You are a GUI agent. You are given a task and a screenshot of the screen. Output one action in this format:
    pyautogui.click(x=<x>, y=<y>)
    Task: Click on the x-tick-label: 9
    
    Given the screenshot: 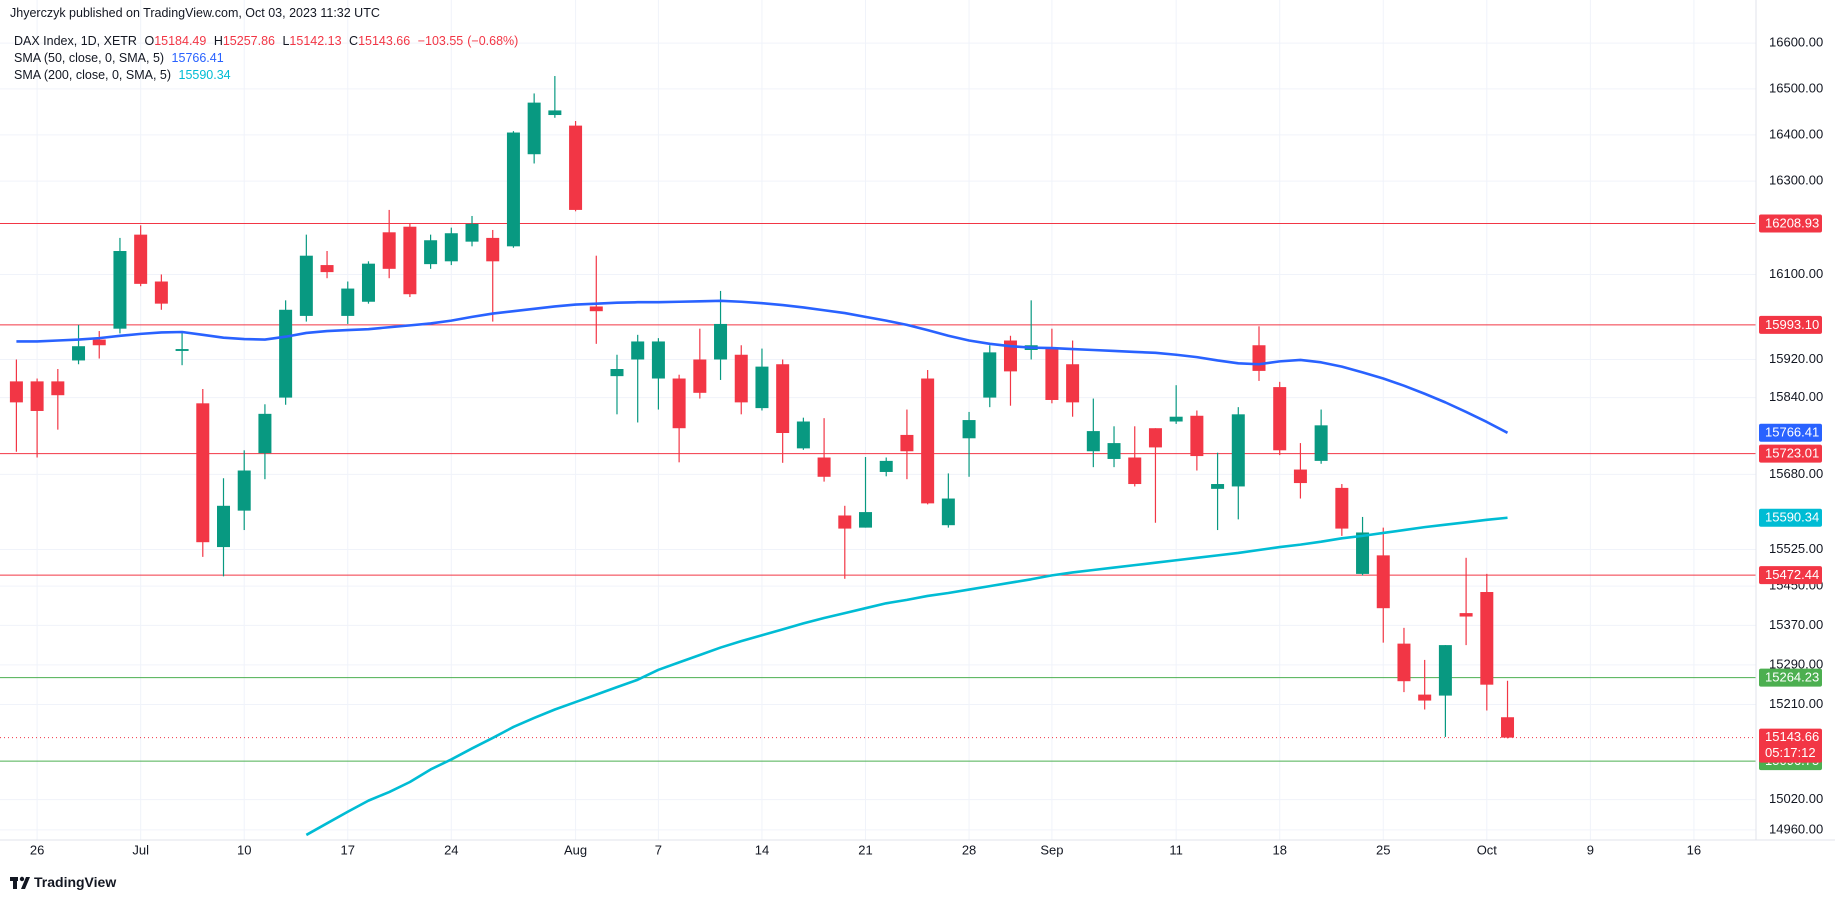 What is the action you would take?
    pyautogui.click(x=1590, y=849)
    